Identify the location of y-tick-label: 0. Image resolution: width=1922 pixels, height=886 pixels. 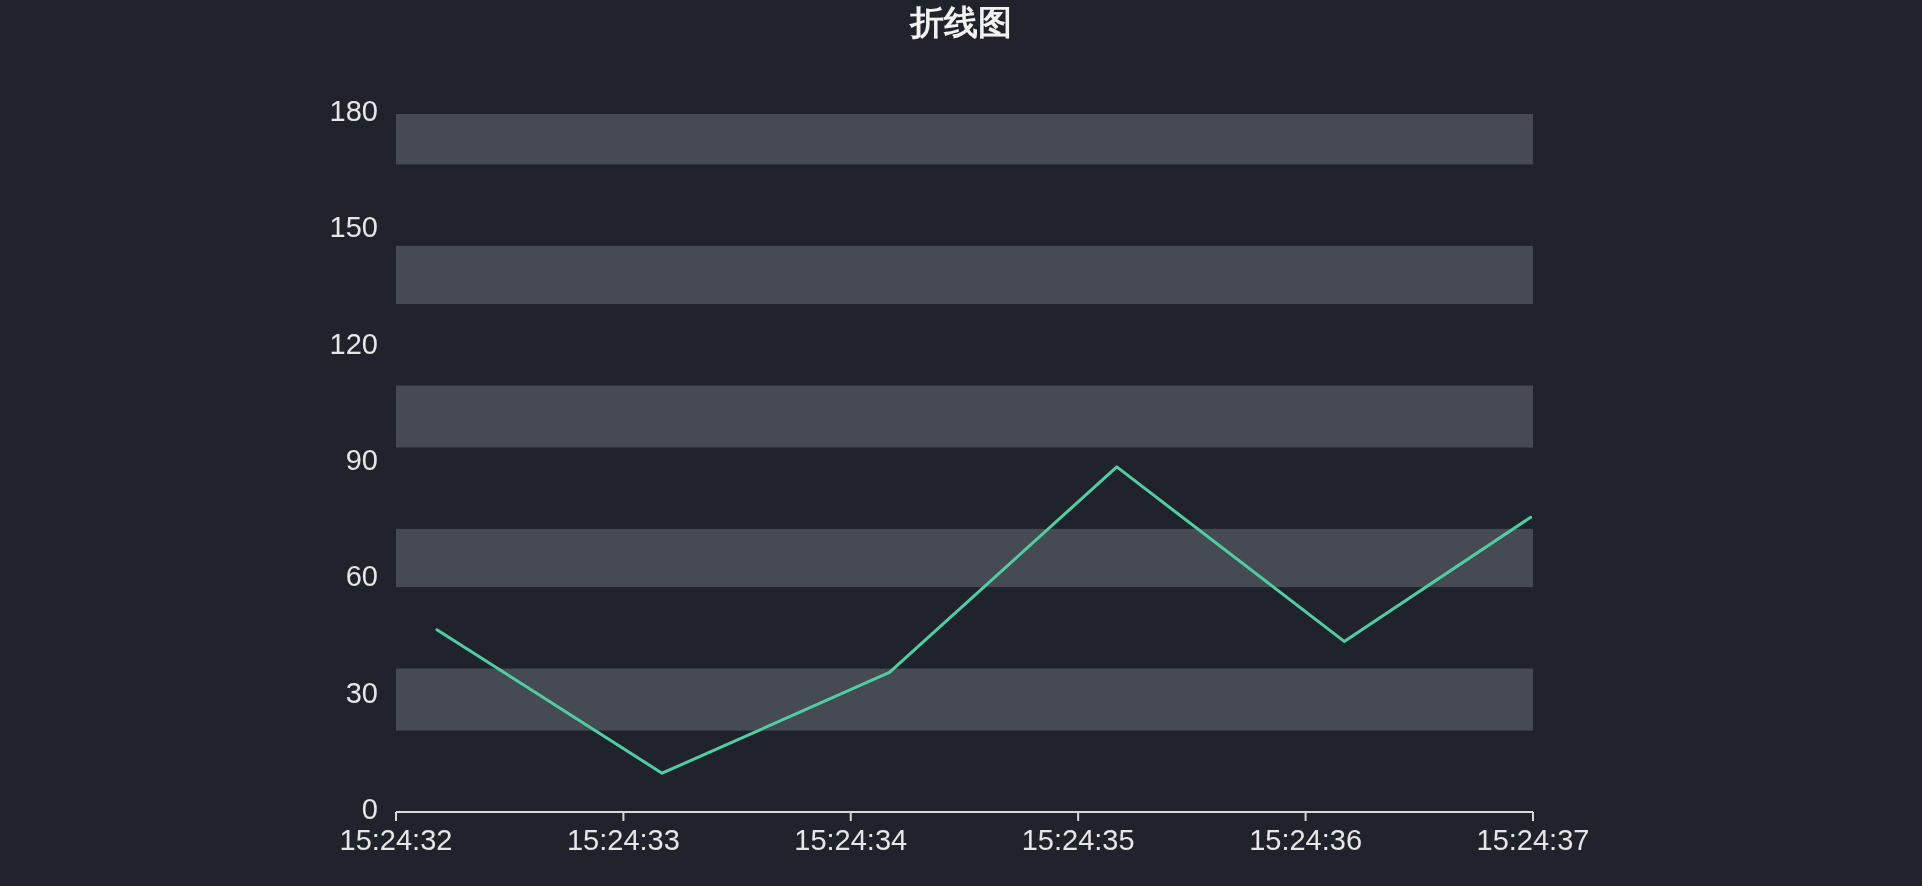
(369, 809).